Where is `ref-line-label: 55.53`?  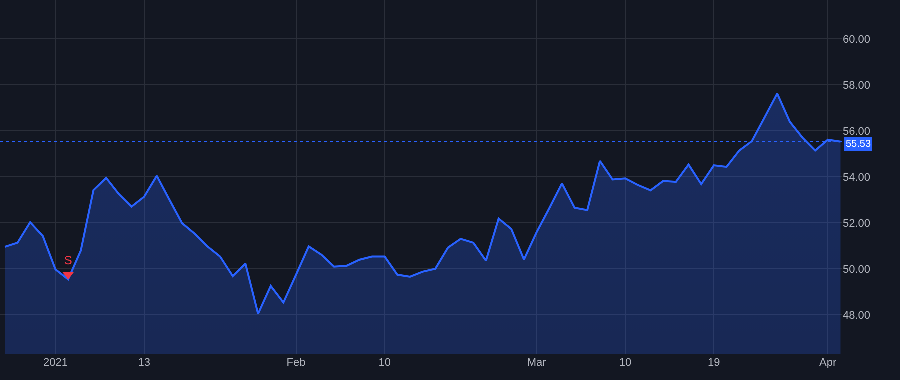 ref-line-label: 55.53 is located at coordinates (859, 144).